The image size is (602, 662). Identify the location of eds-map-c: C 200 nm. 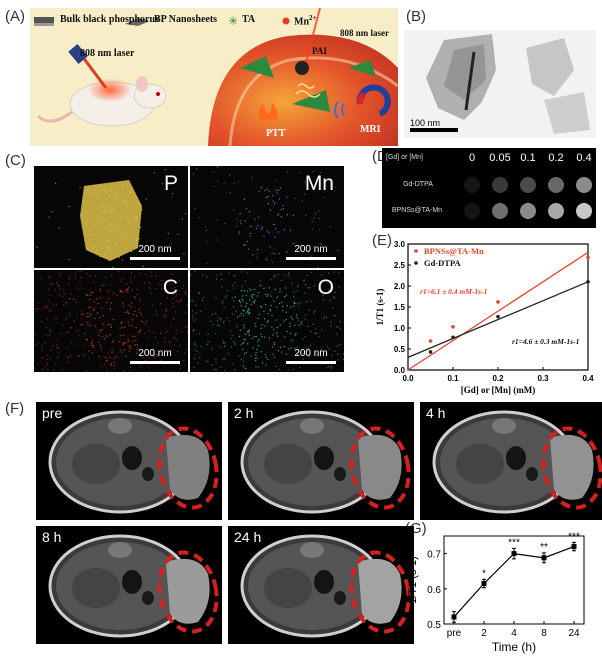
(111, 321).